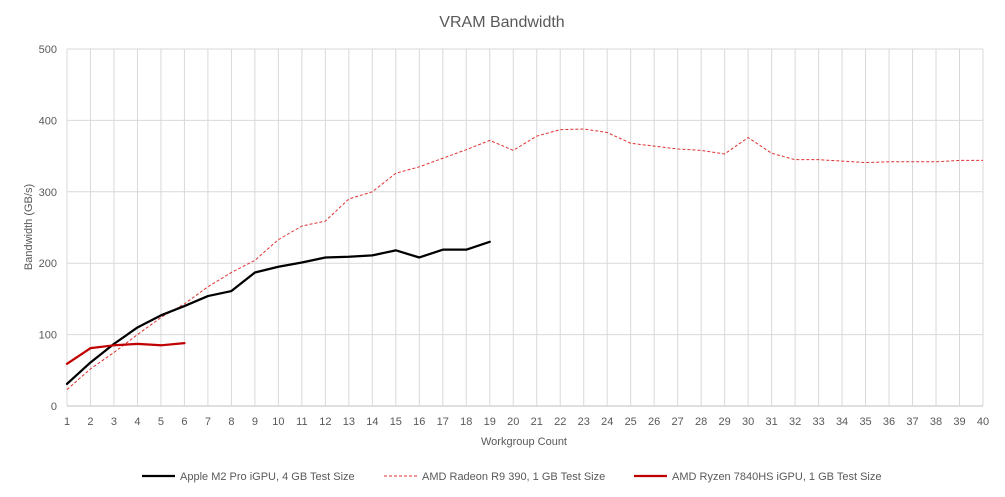 The width and height of the screenshot is (1005, 497). Describe the element at coordinates (114, 422) in the screenshot. I see `x-tick-label: 3` at that location.